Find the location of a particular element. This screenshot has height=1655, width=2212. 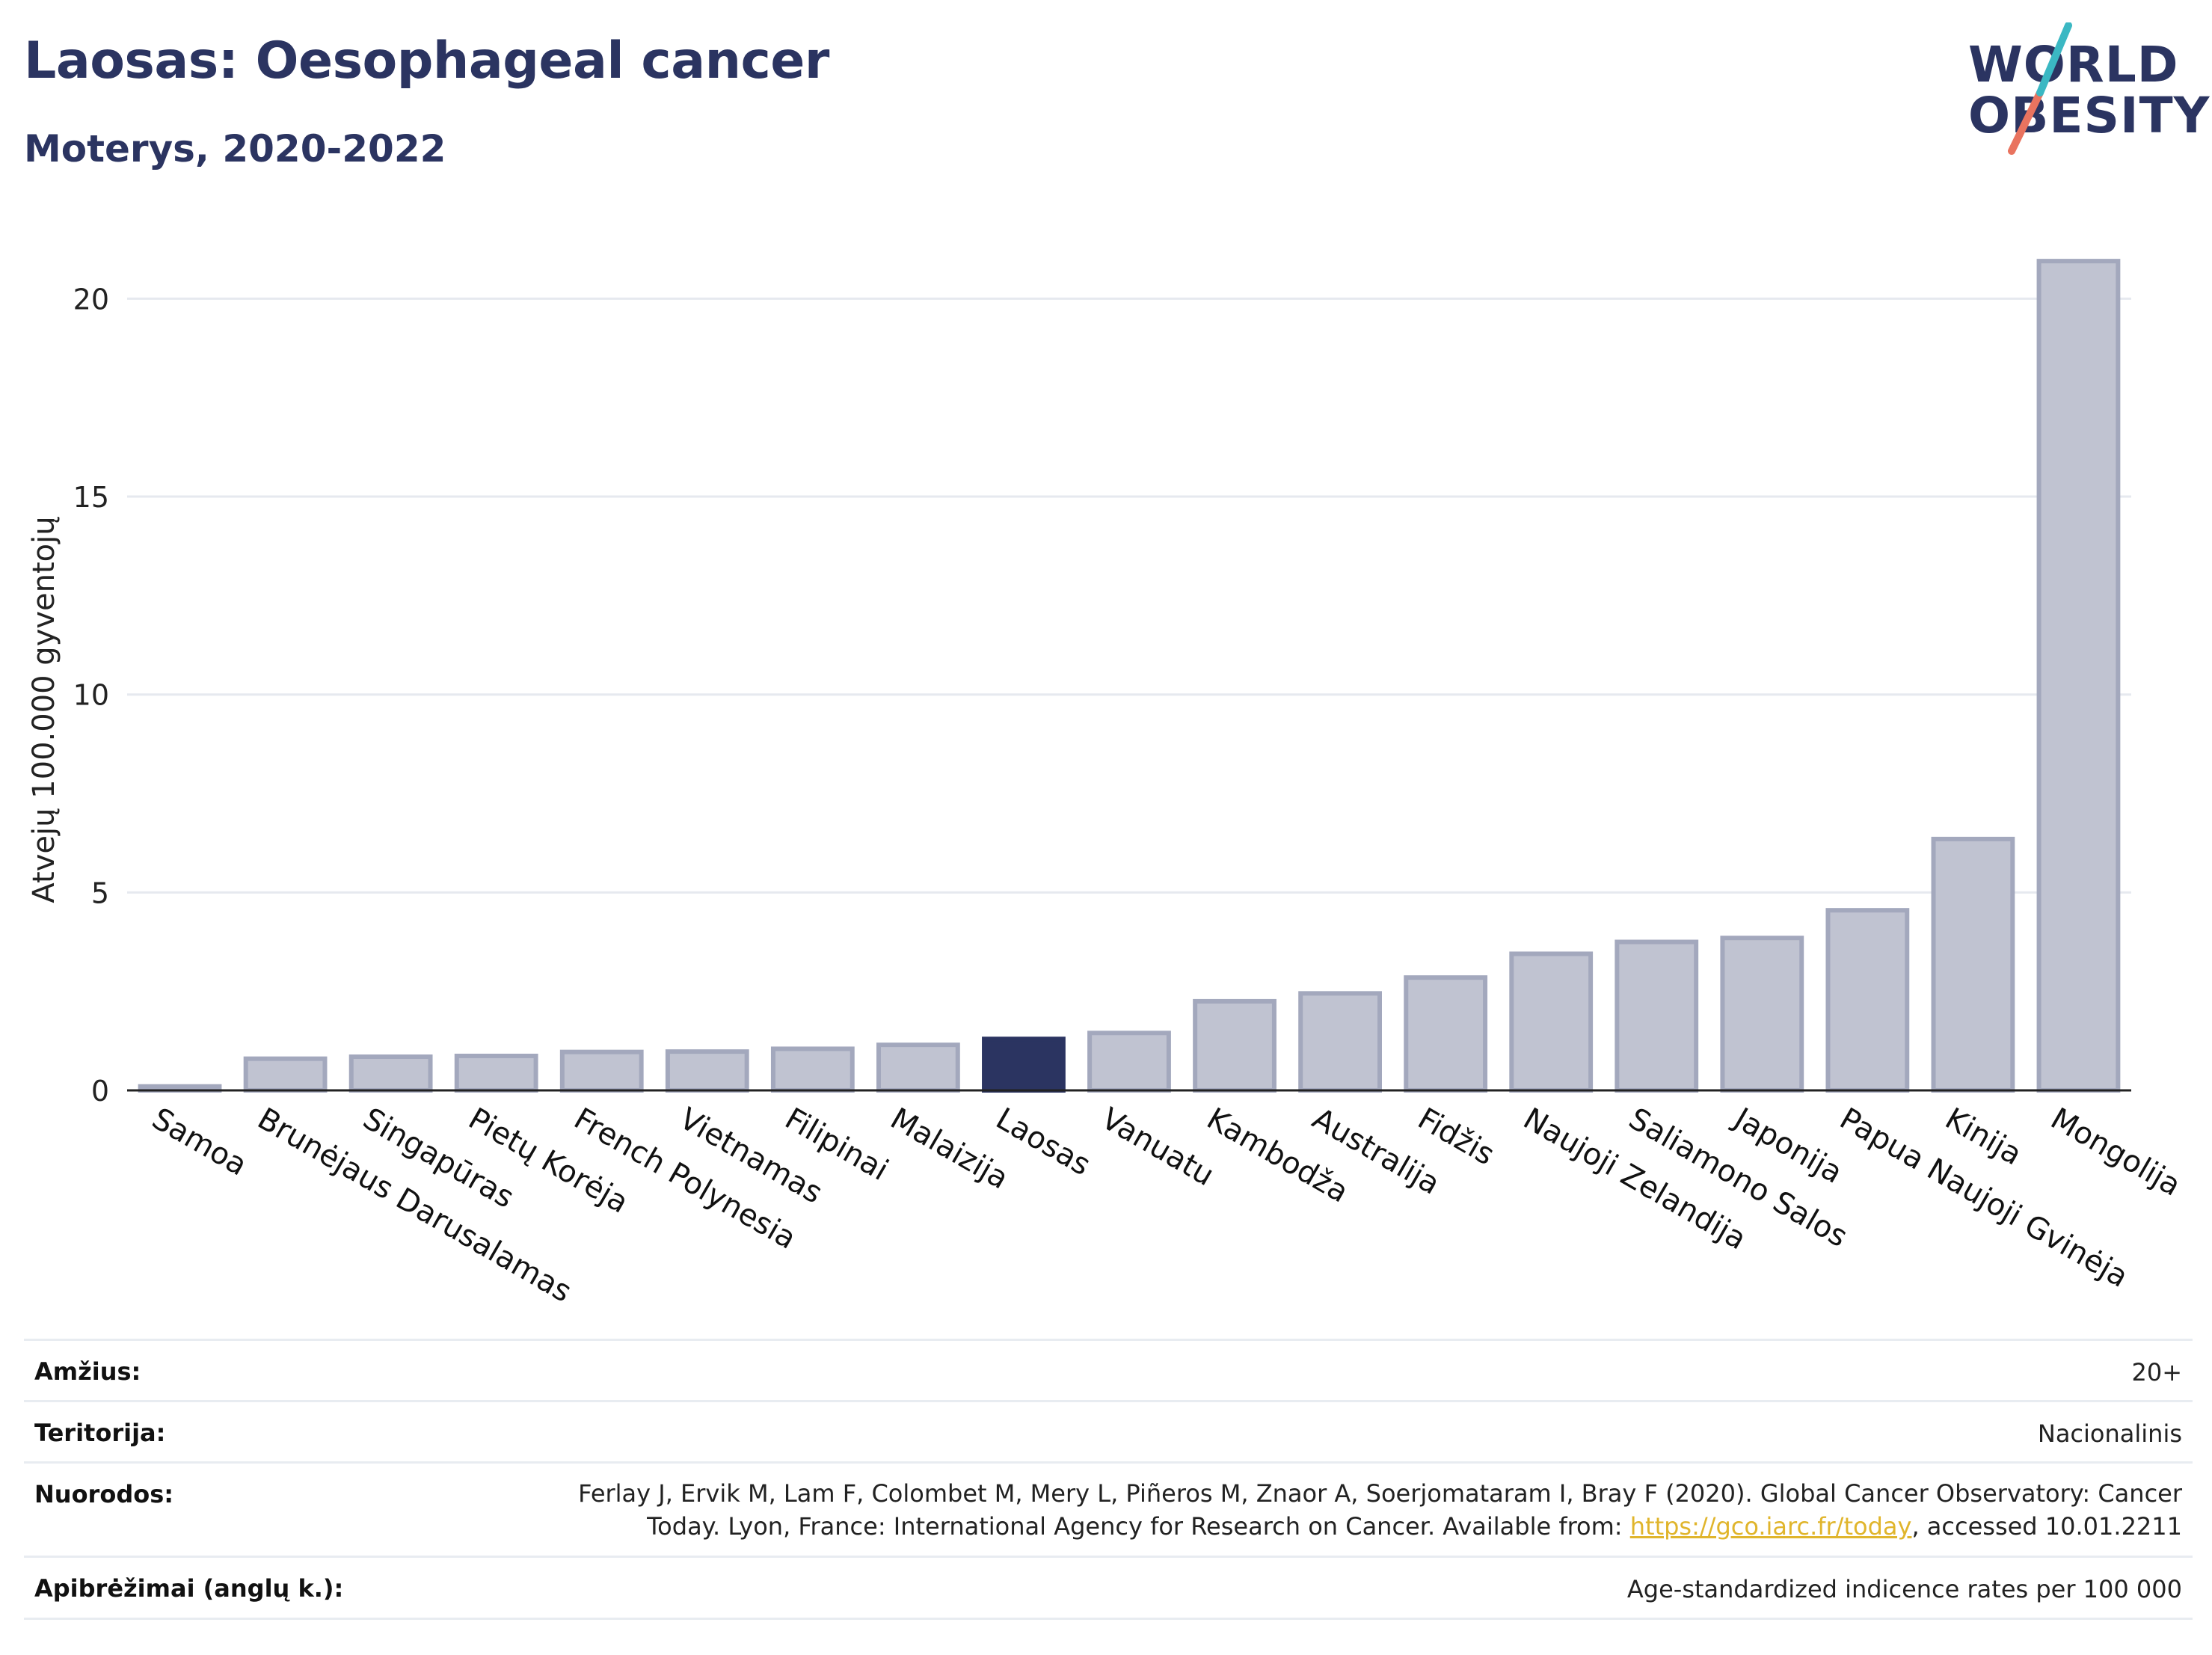

logo-slash-icon is located at coordinates (2040, 88).